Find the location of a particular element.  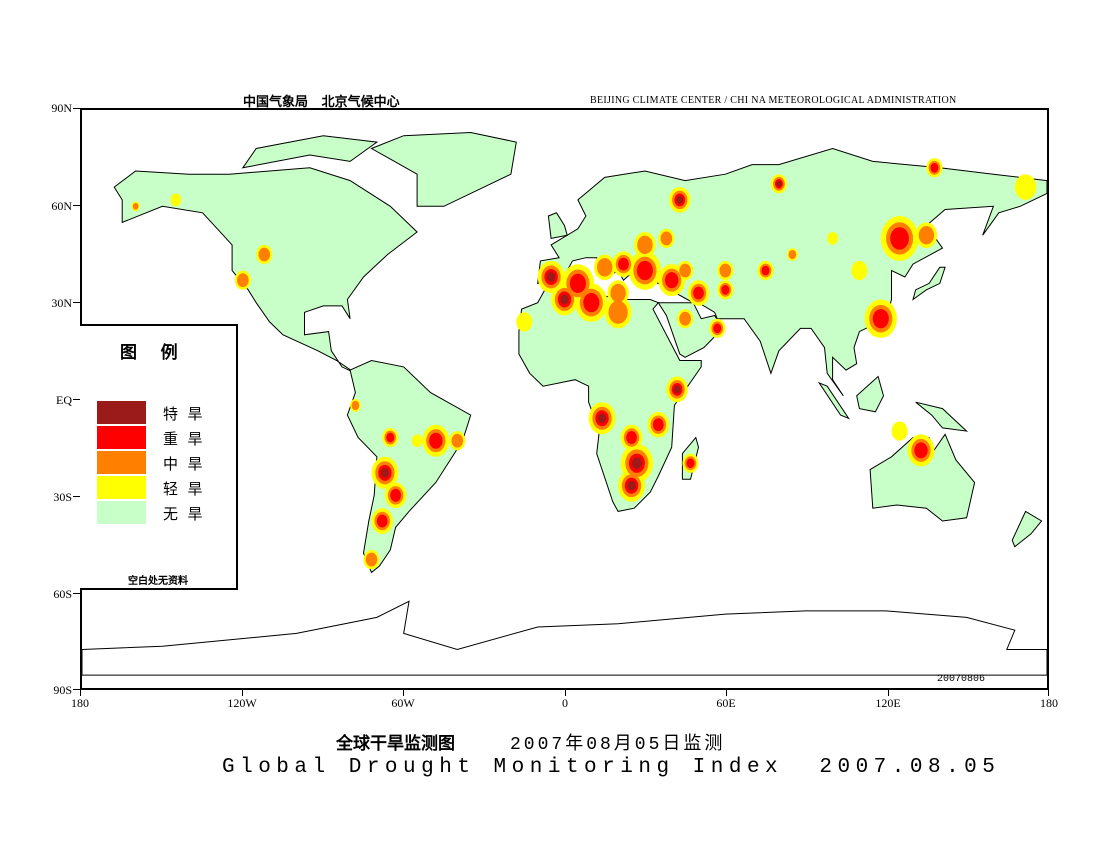

land-borneo is located at coordinates (870, 394).